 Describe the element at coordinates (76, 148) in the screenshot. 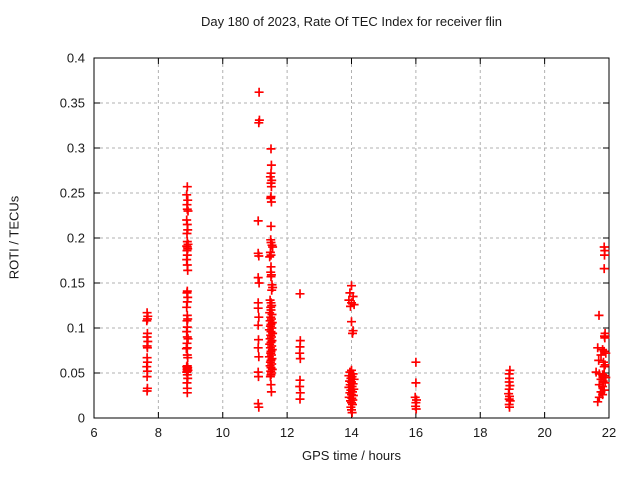

I see `y-tick-label: 0.3` at that location.